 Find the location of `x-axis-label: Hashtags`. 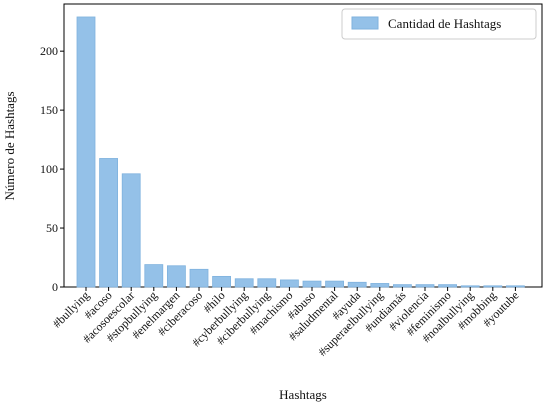

x-axis-label: Hashtags is located at coordinates (303, 394).